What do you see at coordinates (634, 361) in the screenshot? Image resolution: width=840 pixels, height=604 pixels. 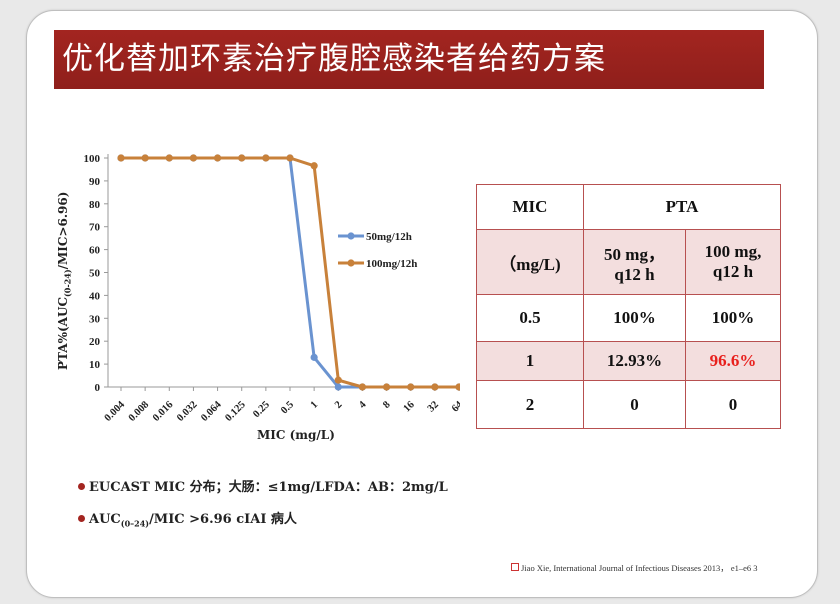 I see `pta-50-value: 12.93%` at bounding box center [634, 361].